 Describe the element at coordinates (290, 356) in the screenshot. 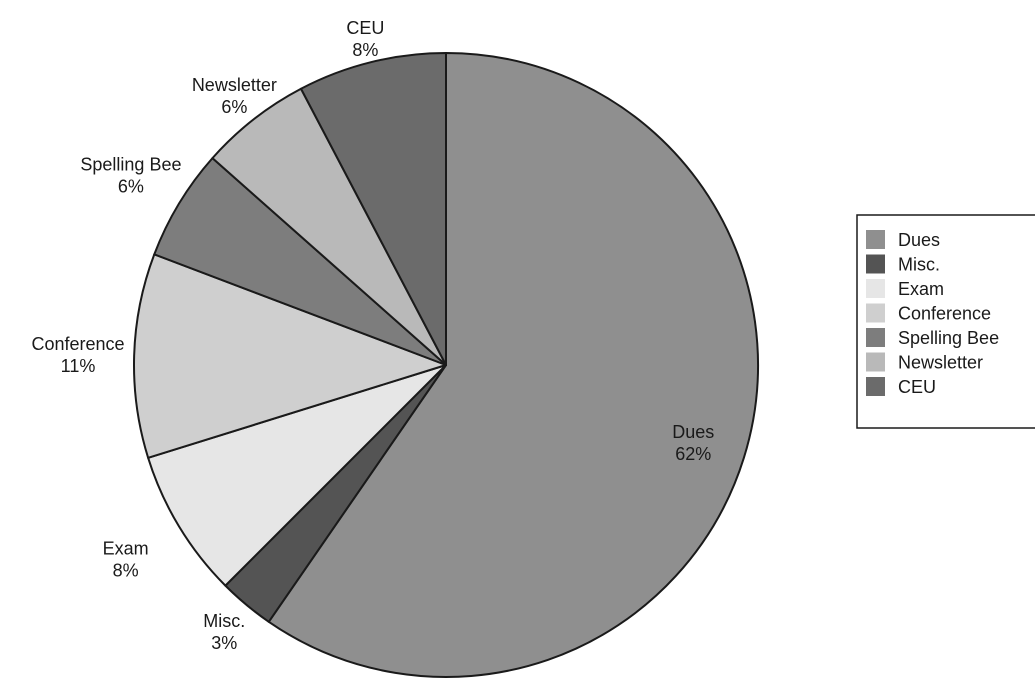

I see `pie-slice-conference` at that location.